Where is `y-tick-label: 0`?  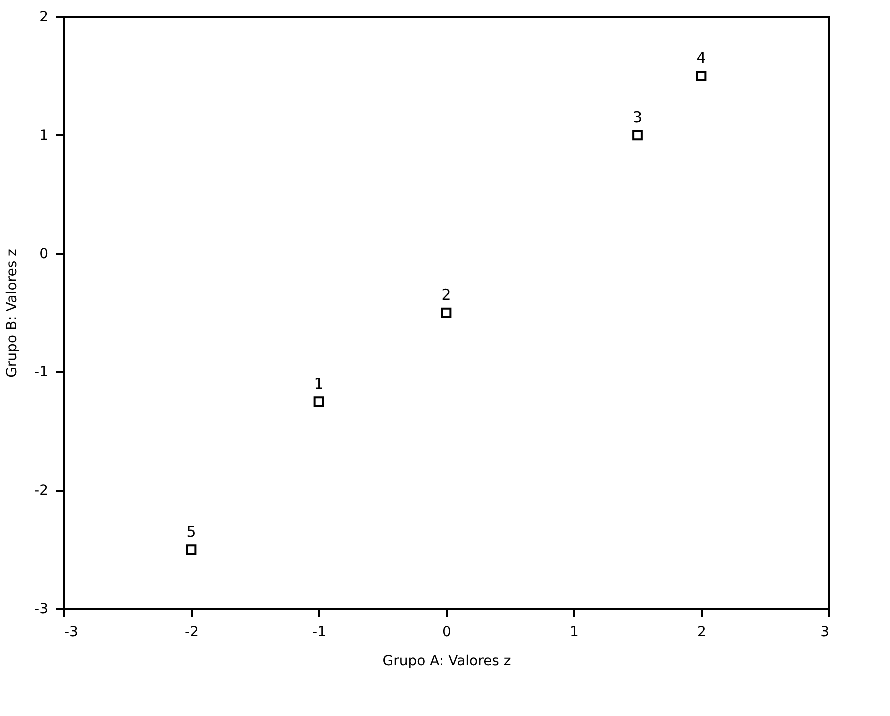
y-tick-label: 0 is located at coordinates (44, 254).